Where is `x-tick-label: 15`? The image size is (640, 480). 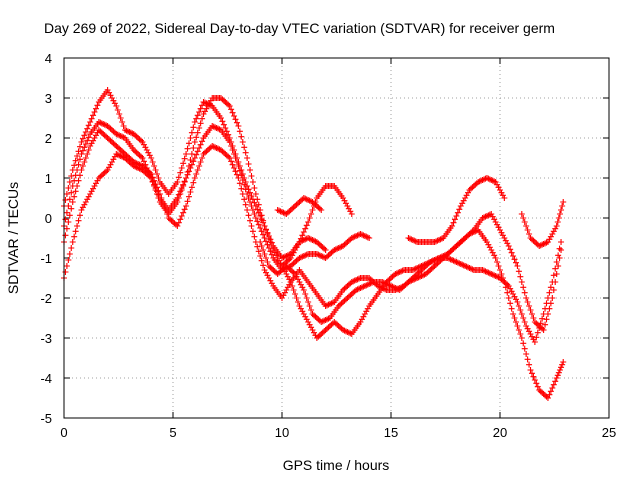 x-tick-label: 15 is located at coordinates (391, 432).